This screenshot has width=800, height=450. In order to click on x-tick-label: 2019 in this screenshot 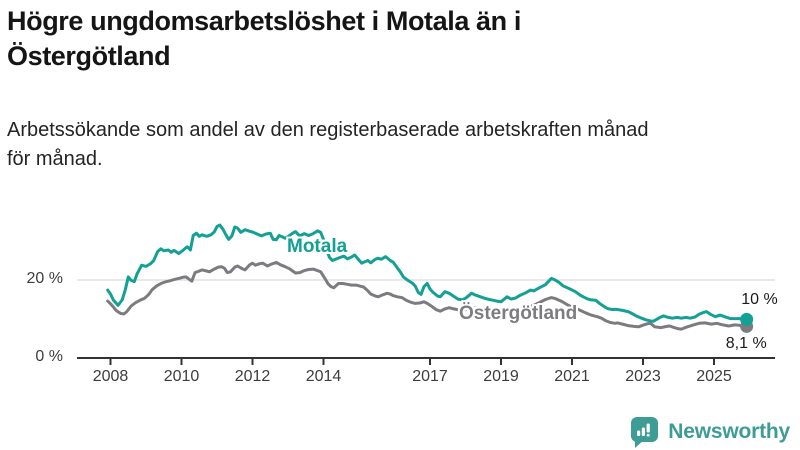, I will do `click(501, 376)`.